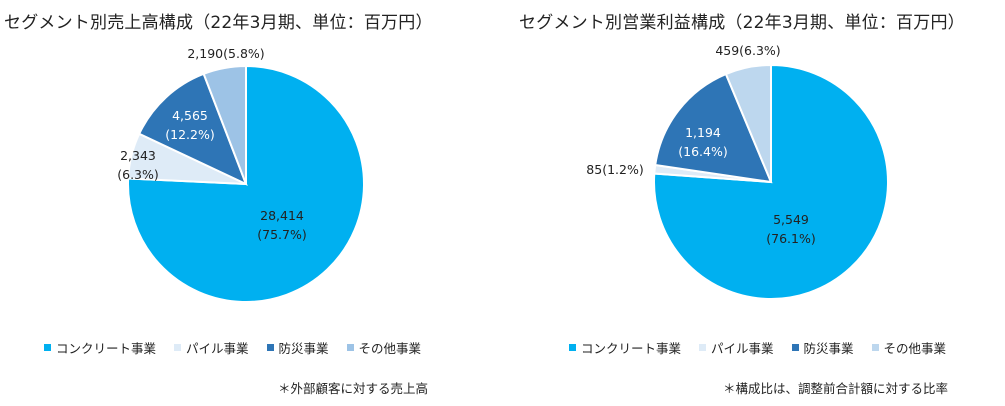 The image size is (1005, 406). Describe the element at coordinates (727, 50) in the screenshot. I see `slice-value: 459` at that location.